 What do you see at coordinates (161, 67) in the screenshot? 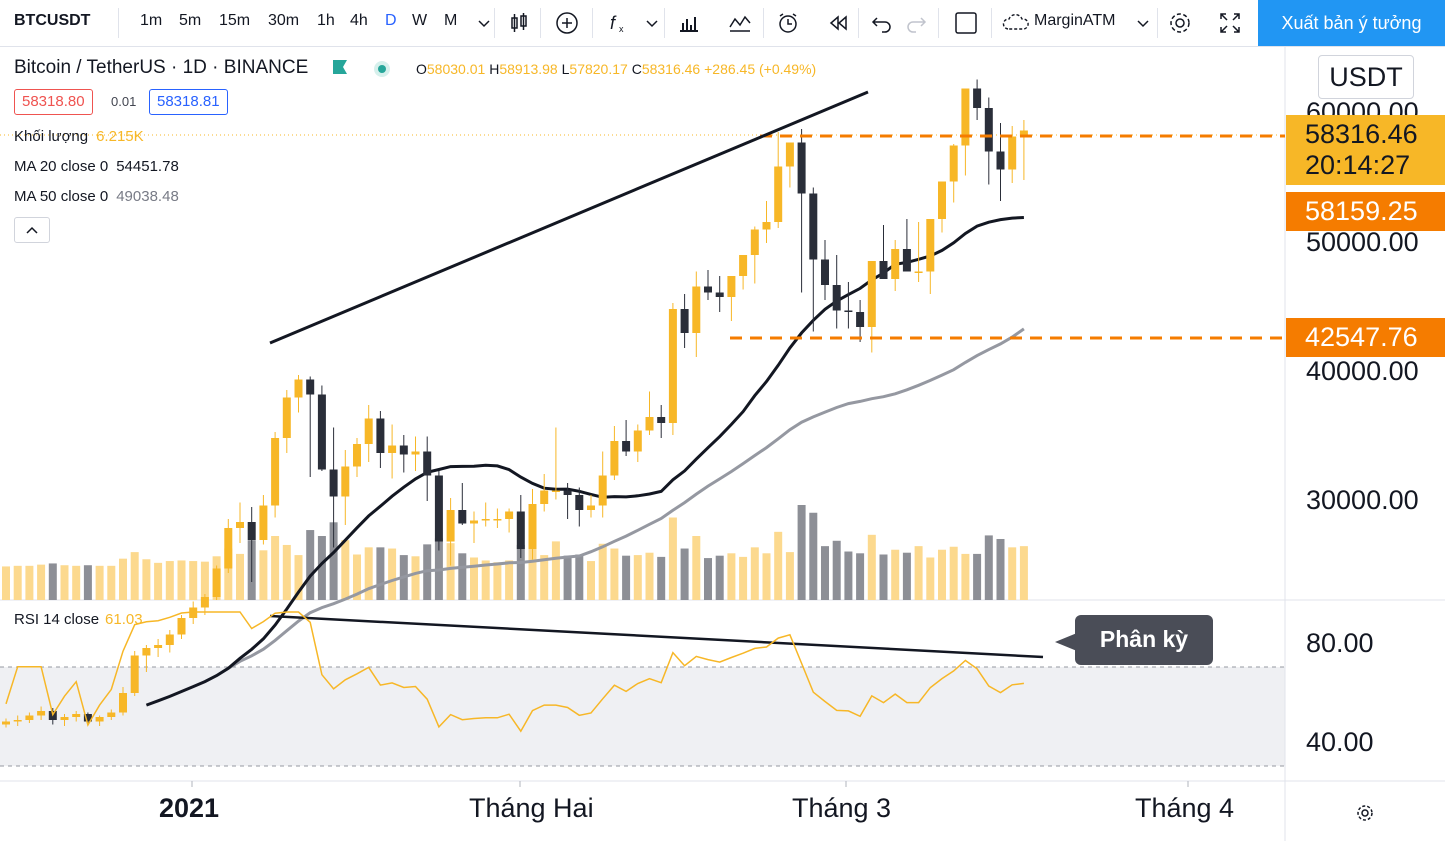
I see `chart-title: Bitcoin / TetherUS · 1D · BINANCE` at bounding box center [161, 67].